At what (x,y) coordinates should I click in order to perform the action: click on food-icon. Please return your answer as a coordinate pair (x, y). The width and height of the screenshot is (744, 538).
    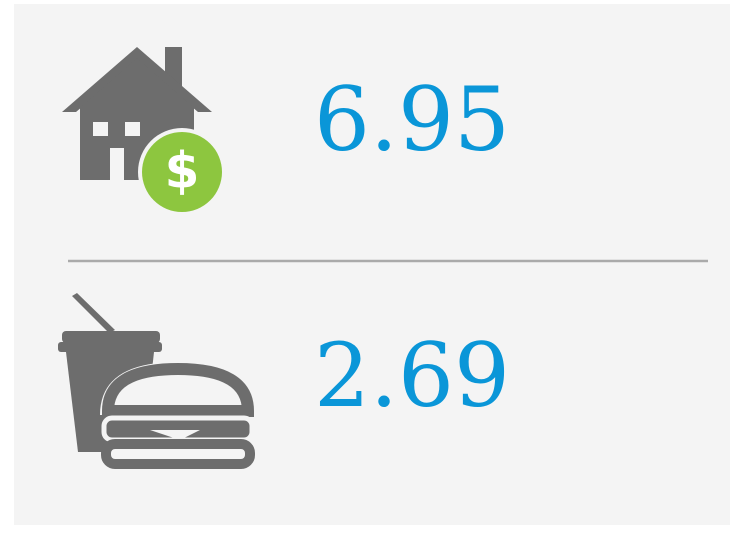
    Looking at the image, I should click on (157, 381).